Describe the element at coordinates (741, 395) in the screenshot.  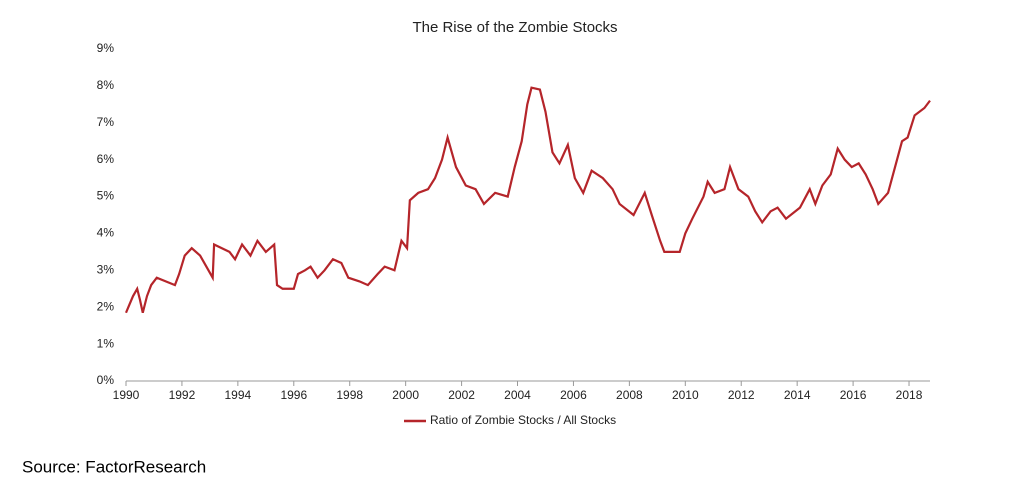
I see `x-tick-label: 2012` at that location.